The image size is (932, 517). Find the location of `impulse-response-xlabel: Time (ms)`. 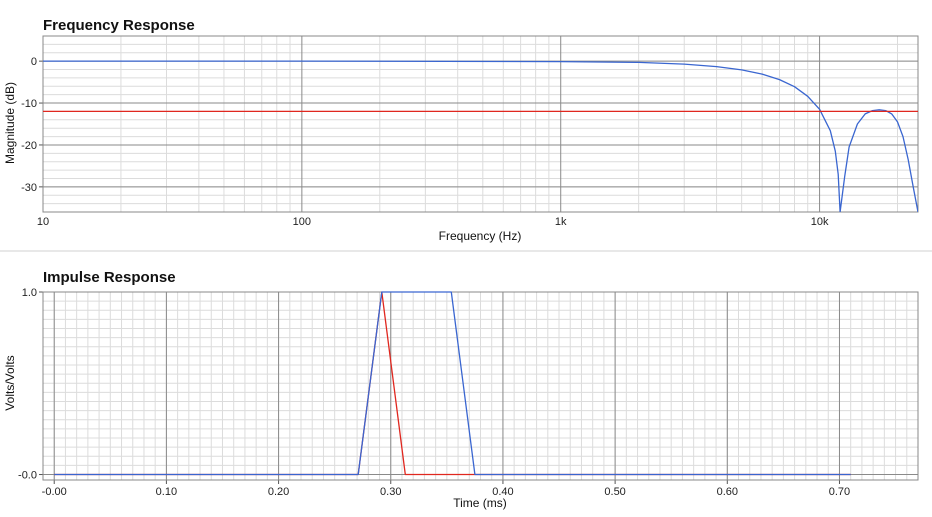

impulse-response-xlabel: Time (ms) is located at coordinates (480, 503).